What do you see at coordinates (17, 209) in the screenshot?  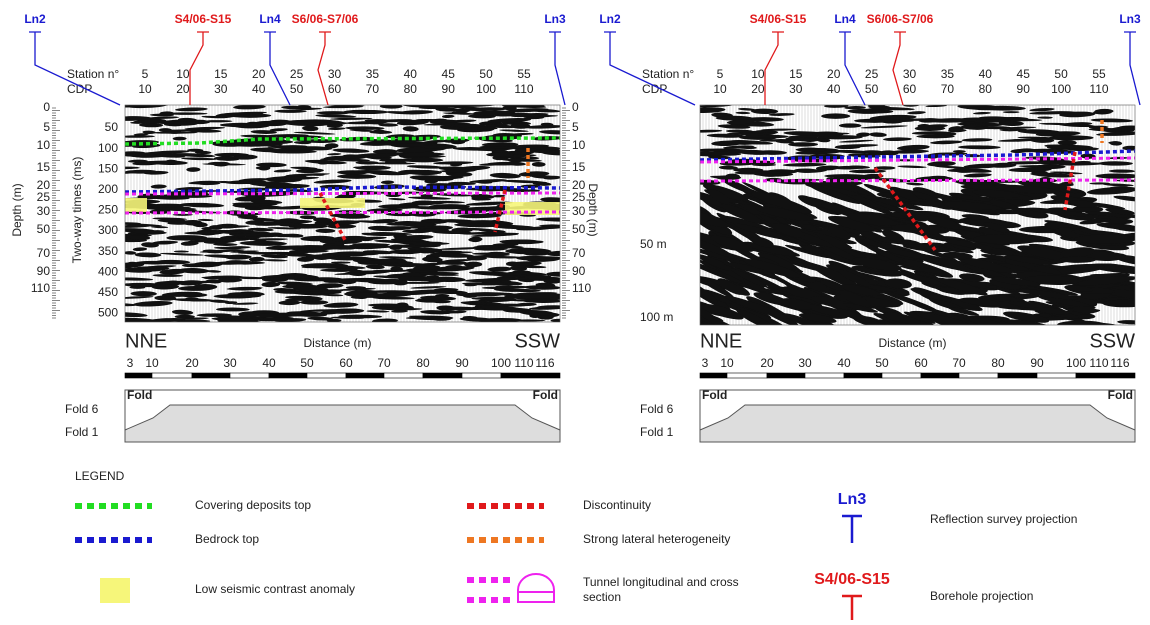 I see `depth-title: Depth (m)` at bounding box center [17, 209].